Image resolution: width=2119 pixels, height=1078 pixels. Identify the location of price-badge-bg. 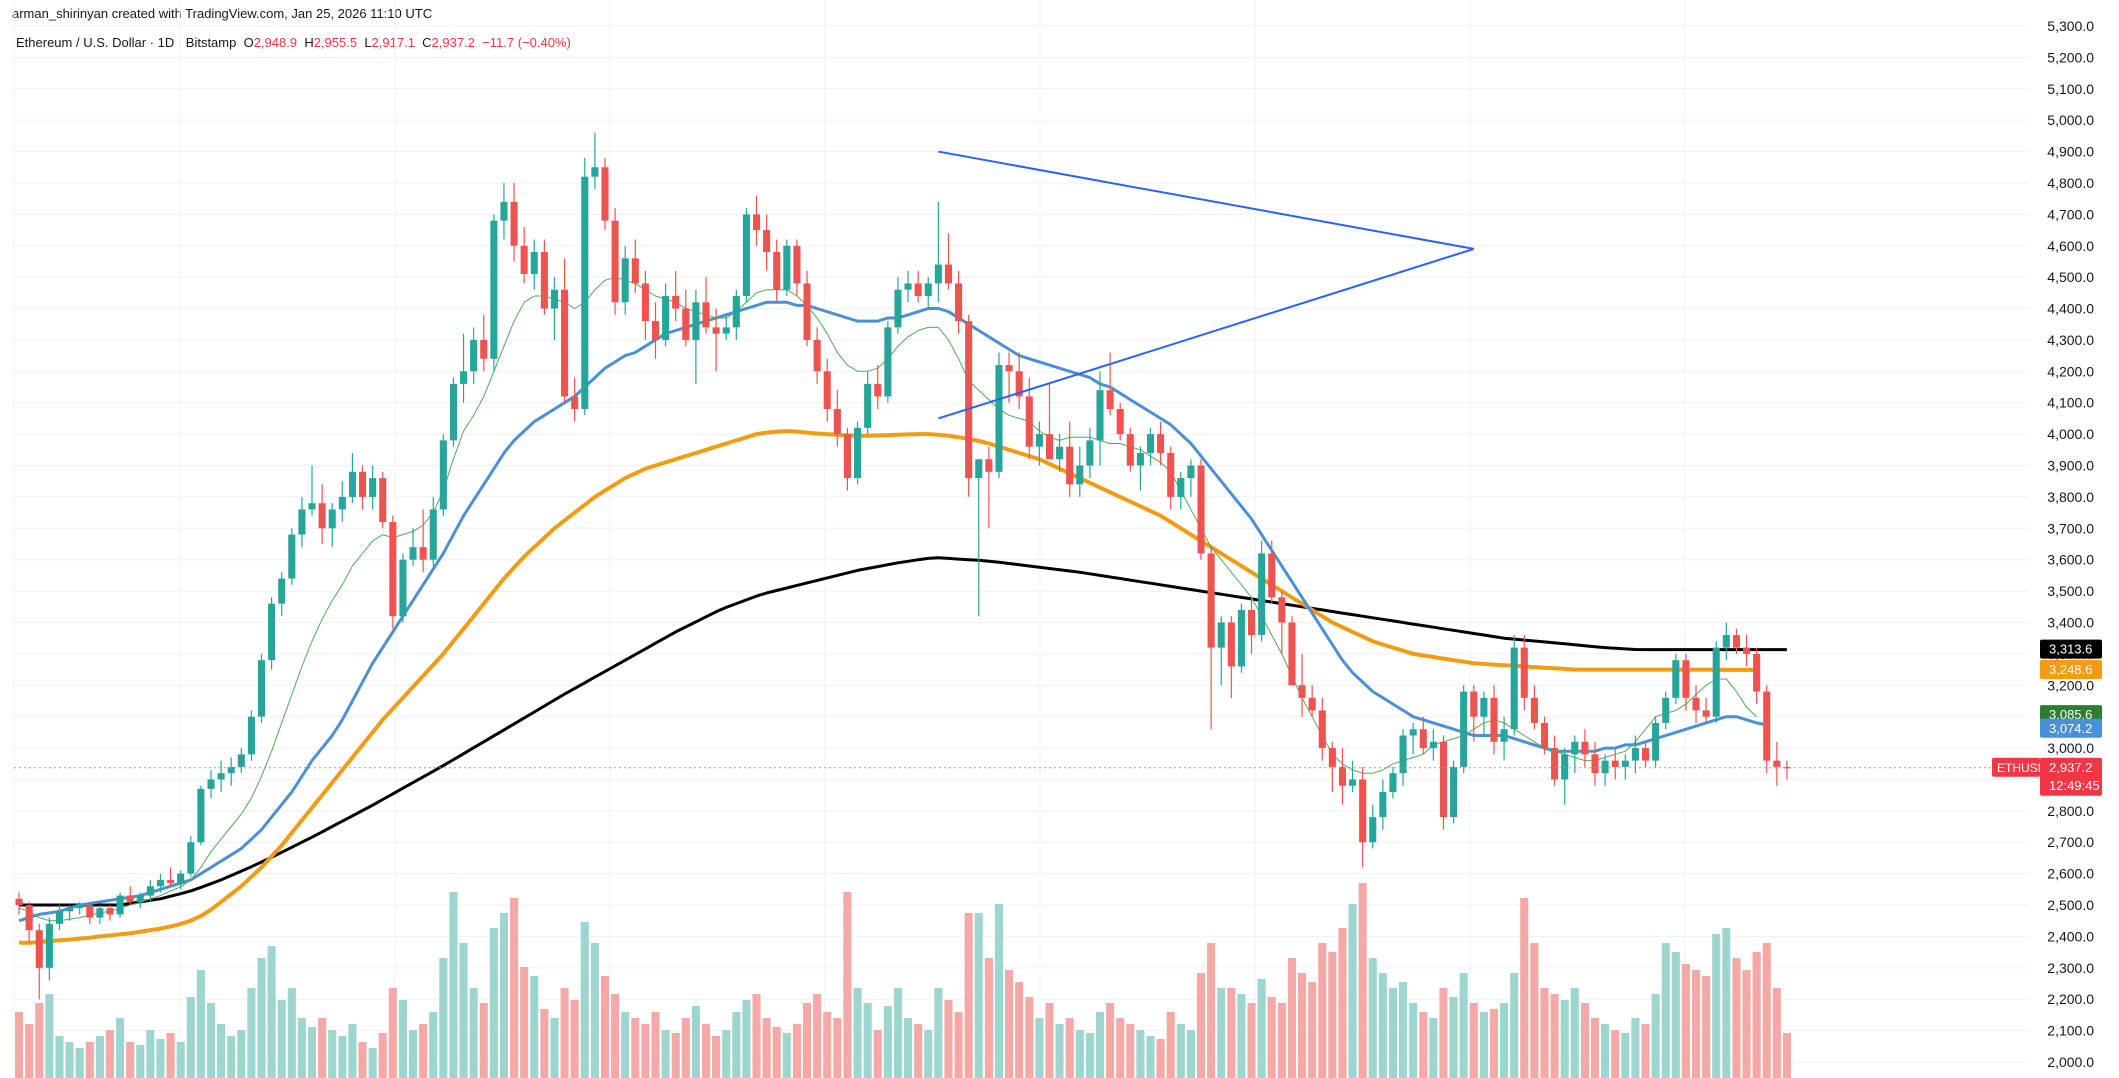
(2071, 728).